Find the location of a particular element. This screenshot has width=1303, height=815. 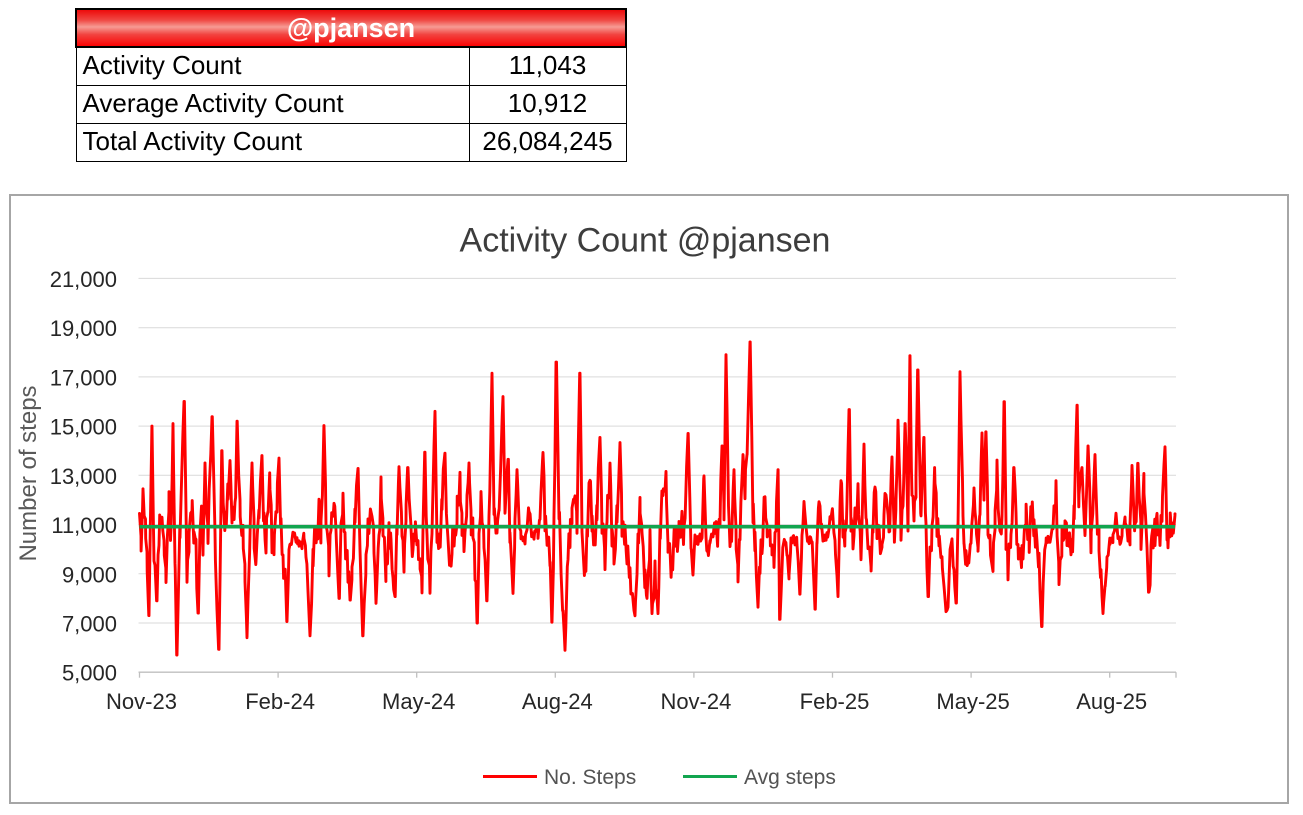

svg-text: 15,000 is located at coordinates (83, 427).